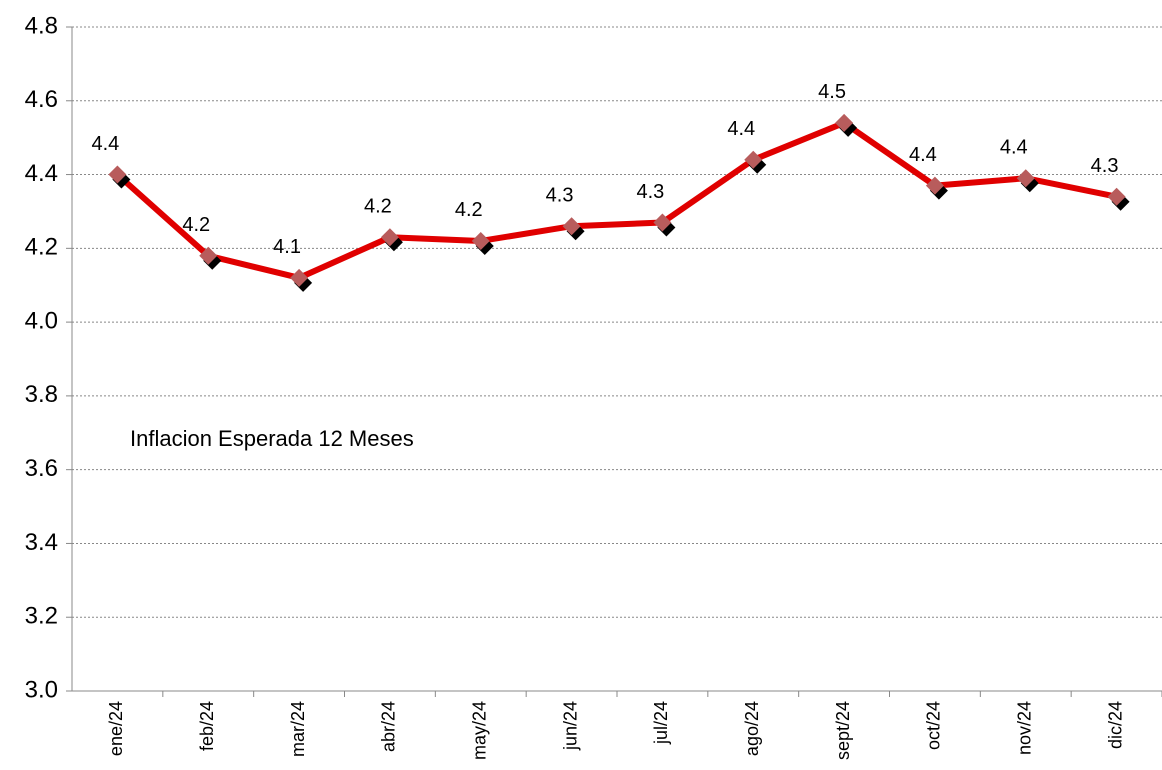 The height and width of the screenshot is (770, 1162). Describe the element at coordinates (570, 726) in the screenshot. I see `x-tick-label: jun/24` at that location.